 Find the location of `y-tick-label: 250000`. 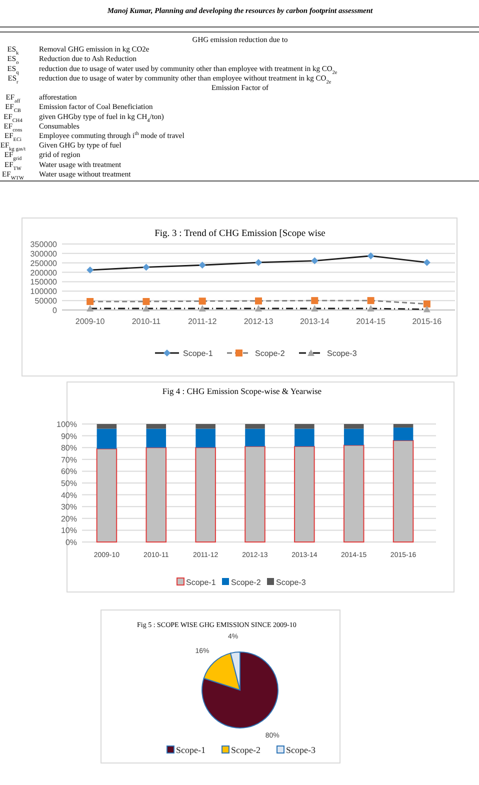

y-tick-label: 250000 is located at coordinates (44, 263).